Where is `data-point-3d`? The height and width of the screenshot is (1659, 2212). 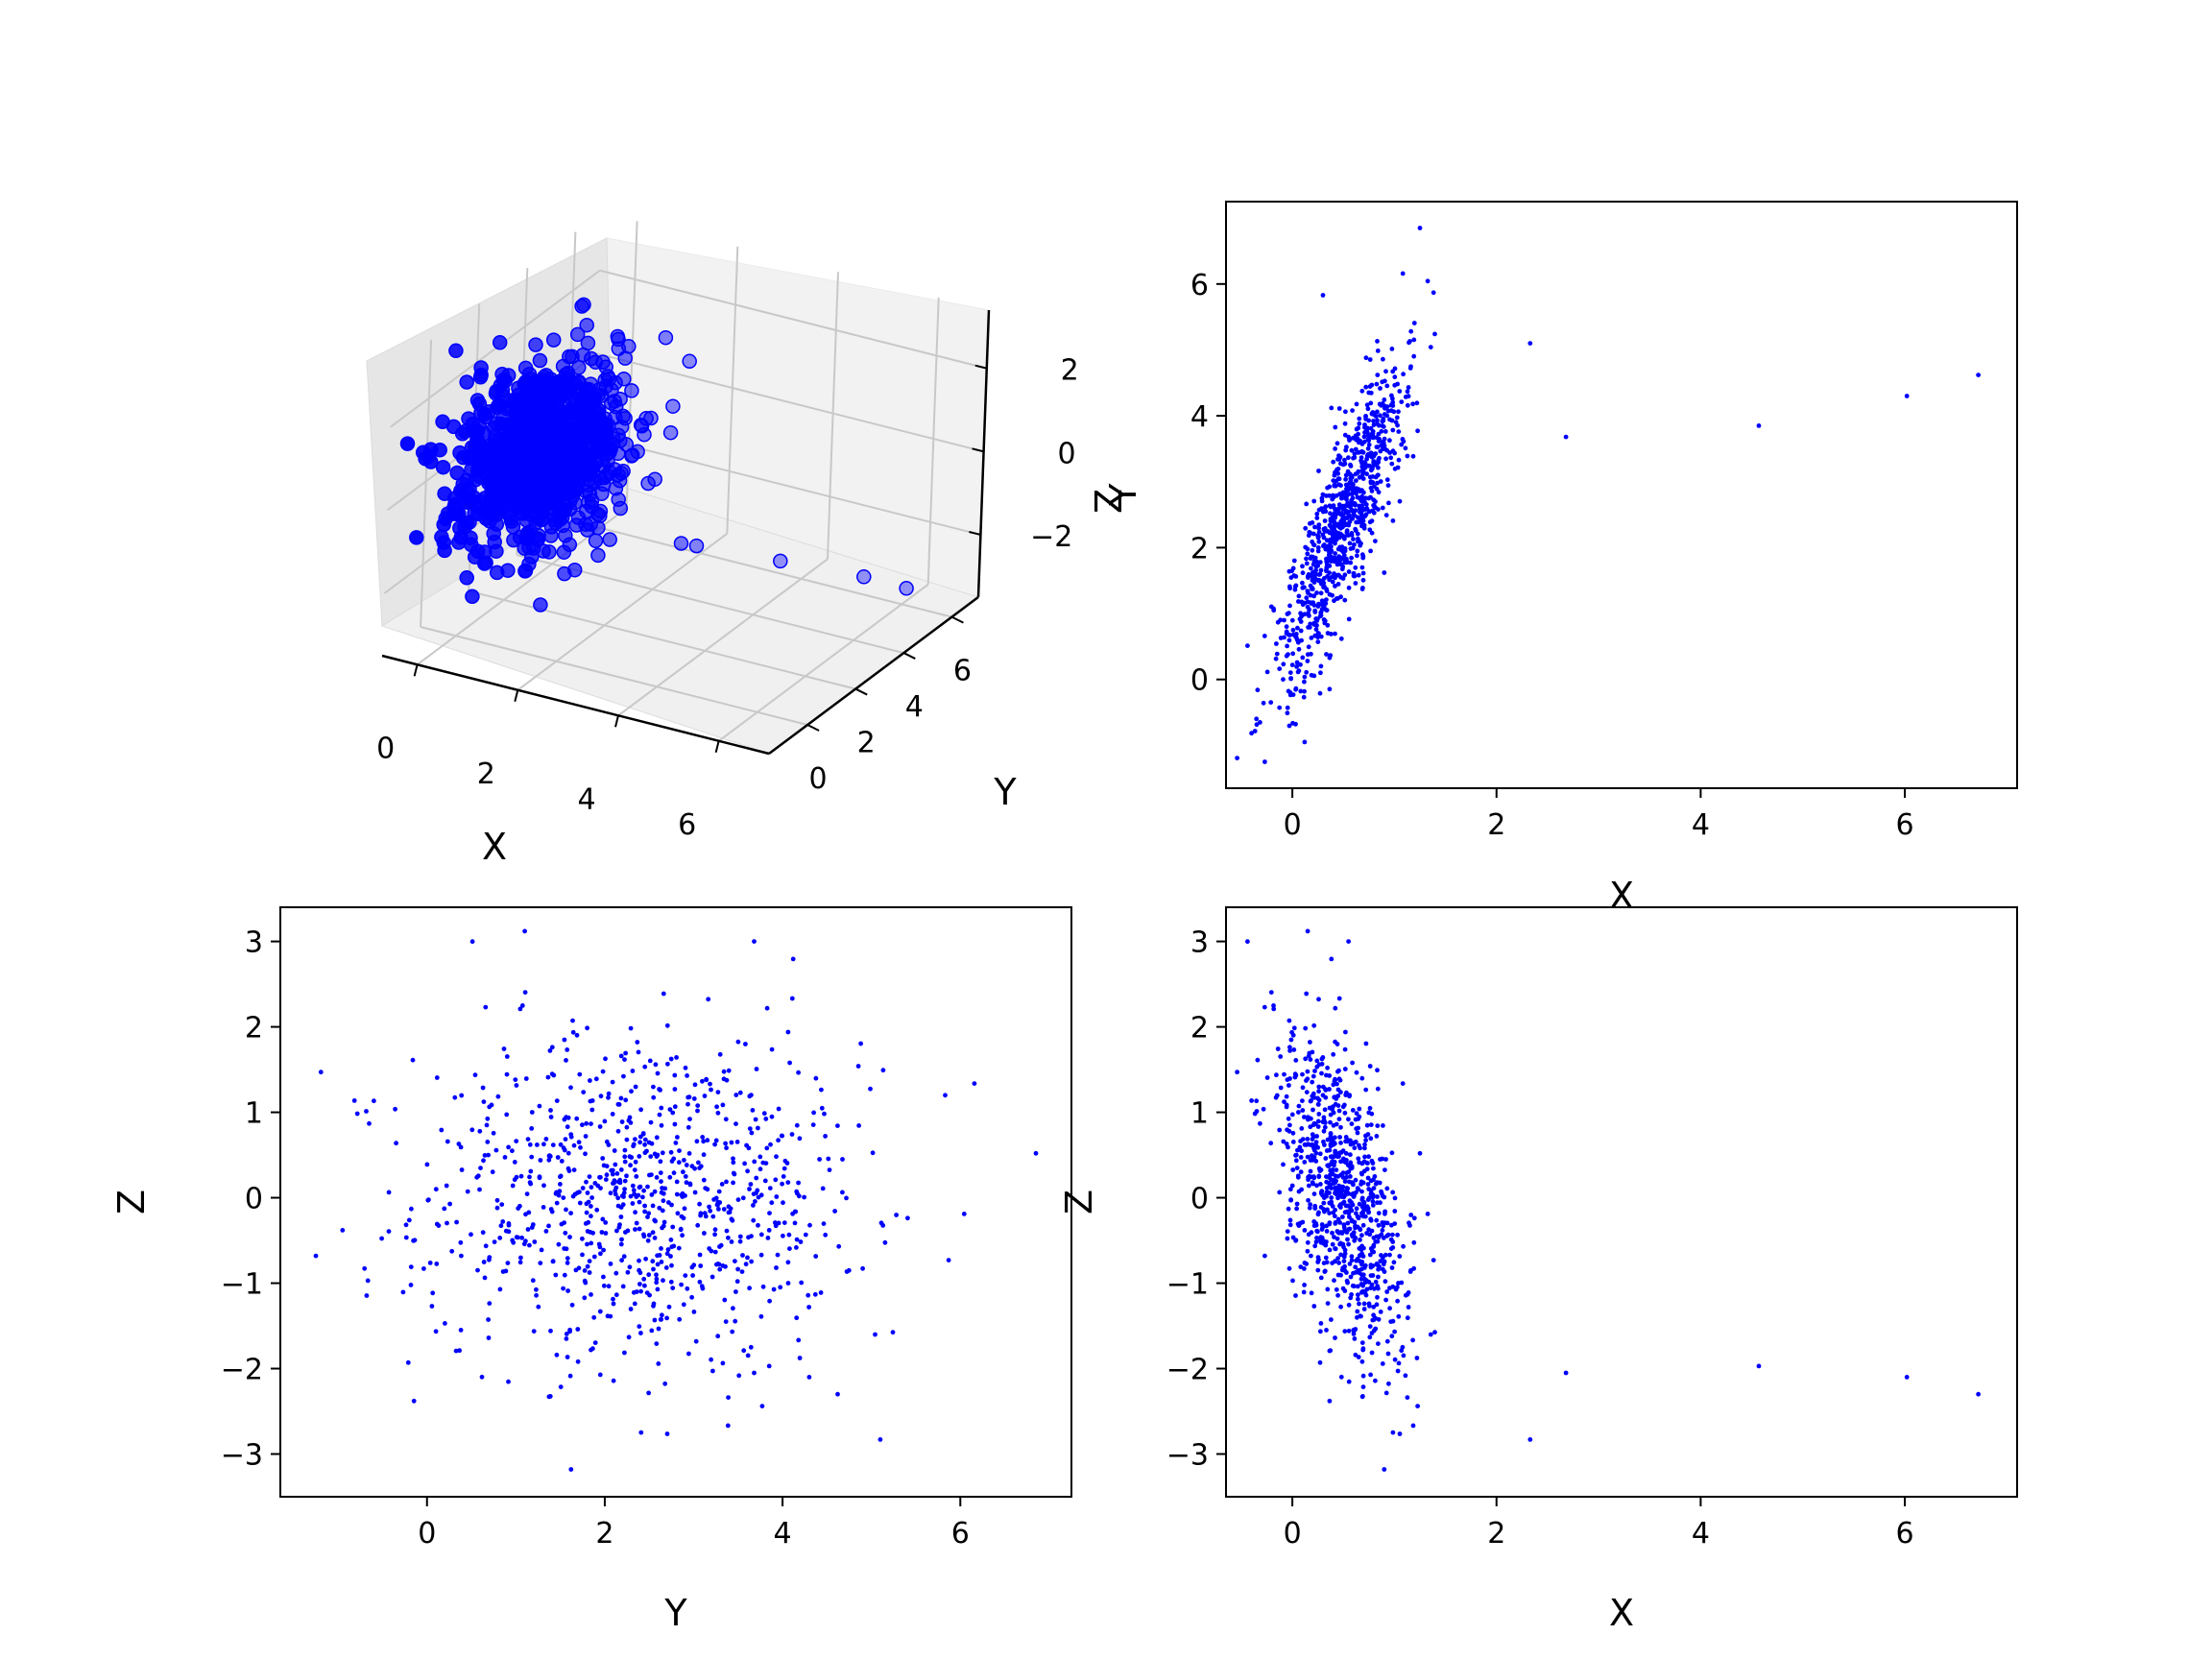 data-point-3d is located at coordinates (466, 578).